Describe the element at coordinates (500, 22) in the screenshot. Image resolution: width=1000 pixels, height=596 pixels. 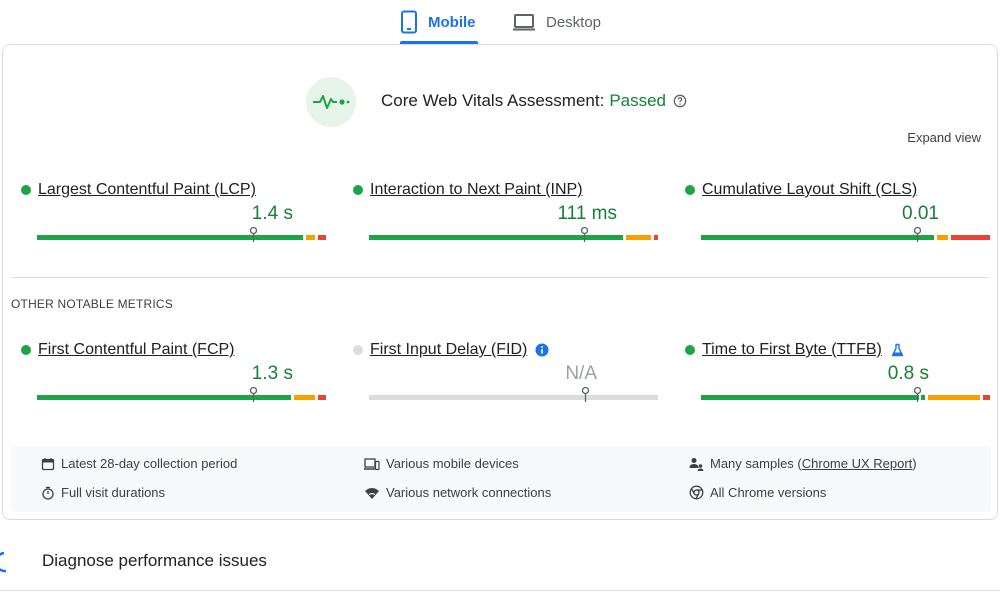
I see `device-tabs: Mobile Desktop` at that location.